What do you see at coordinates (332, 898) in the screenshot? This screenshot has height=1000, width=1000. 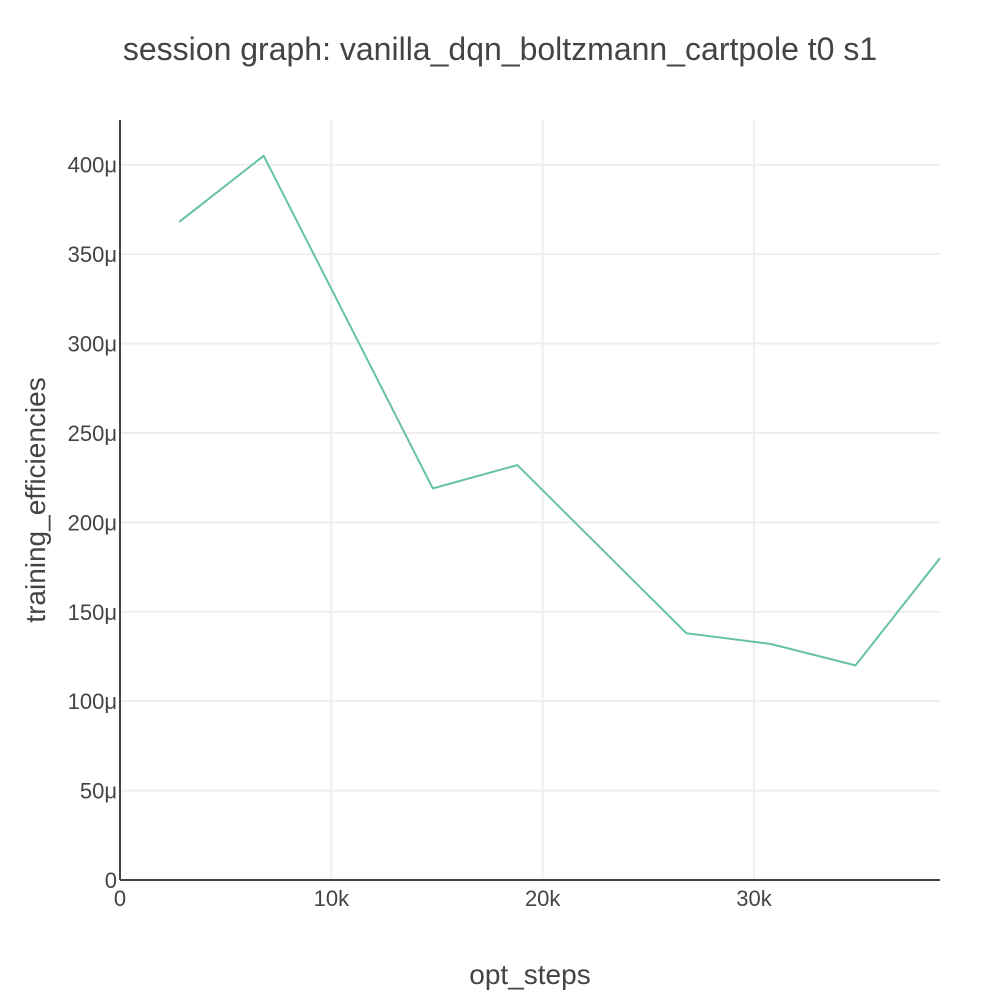 I see `x-tick-label: 10k` at bounding box center [332, 898].